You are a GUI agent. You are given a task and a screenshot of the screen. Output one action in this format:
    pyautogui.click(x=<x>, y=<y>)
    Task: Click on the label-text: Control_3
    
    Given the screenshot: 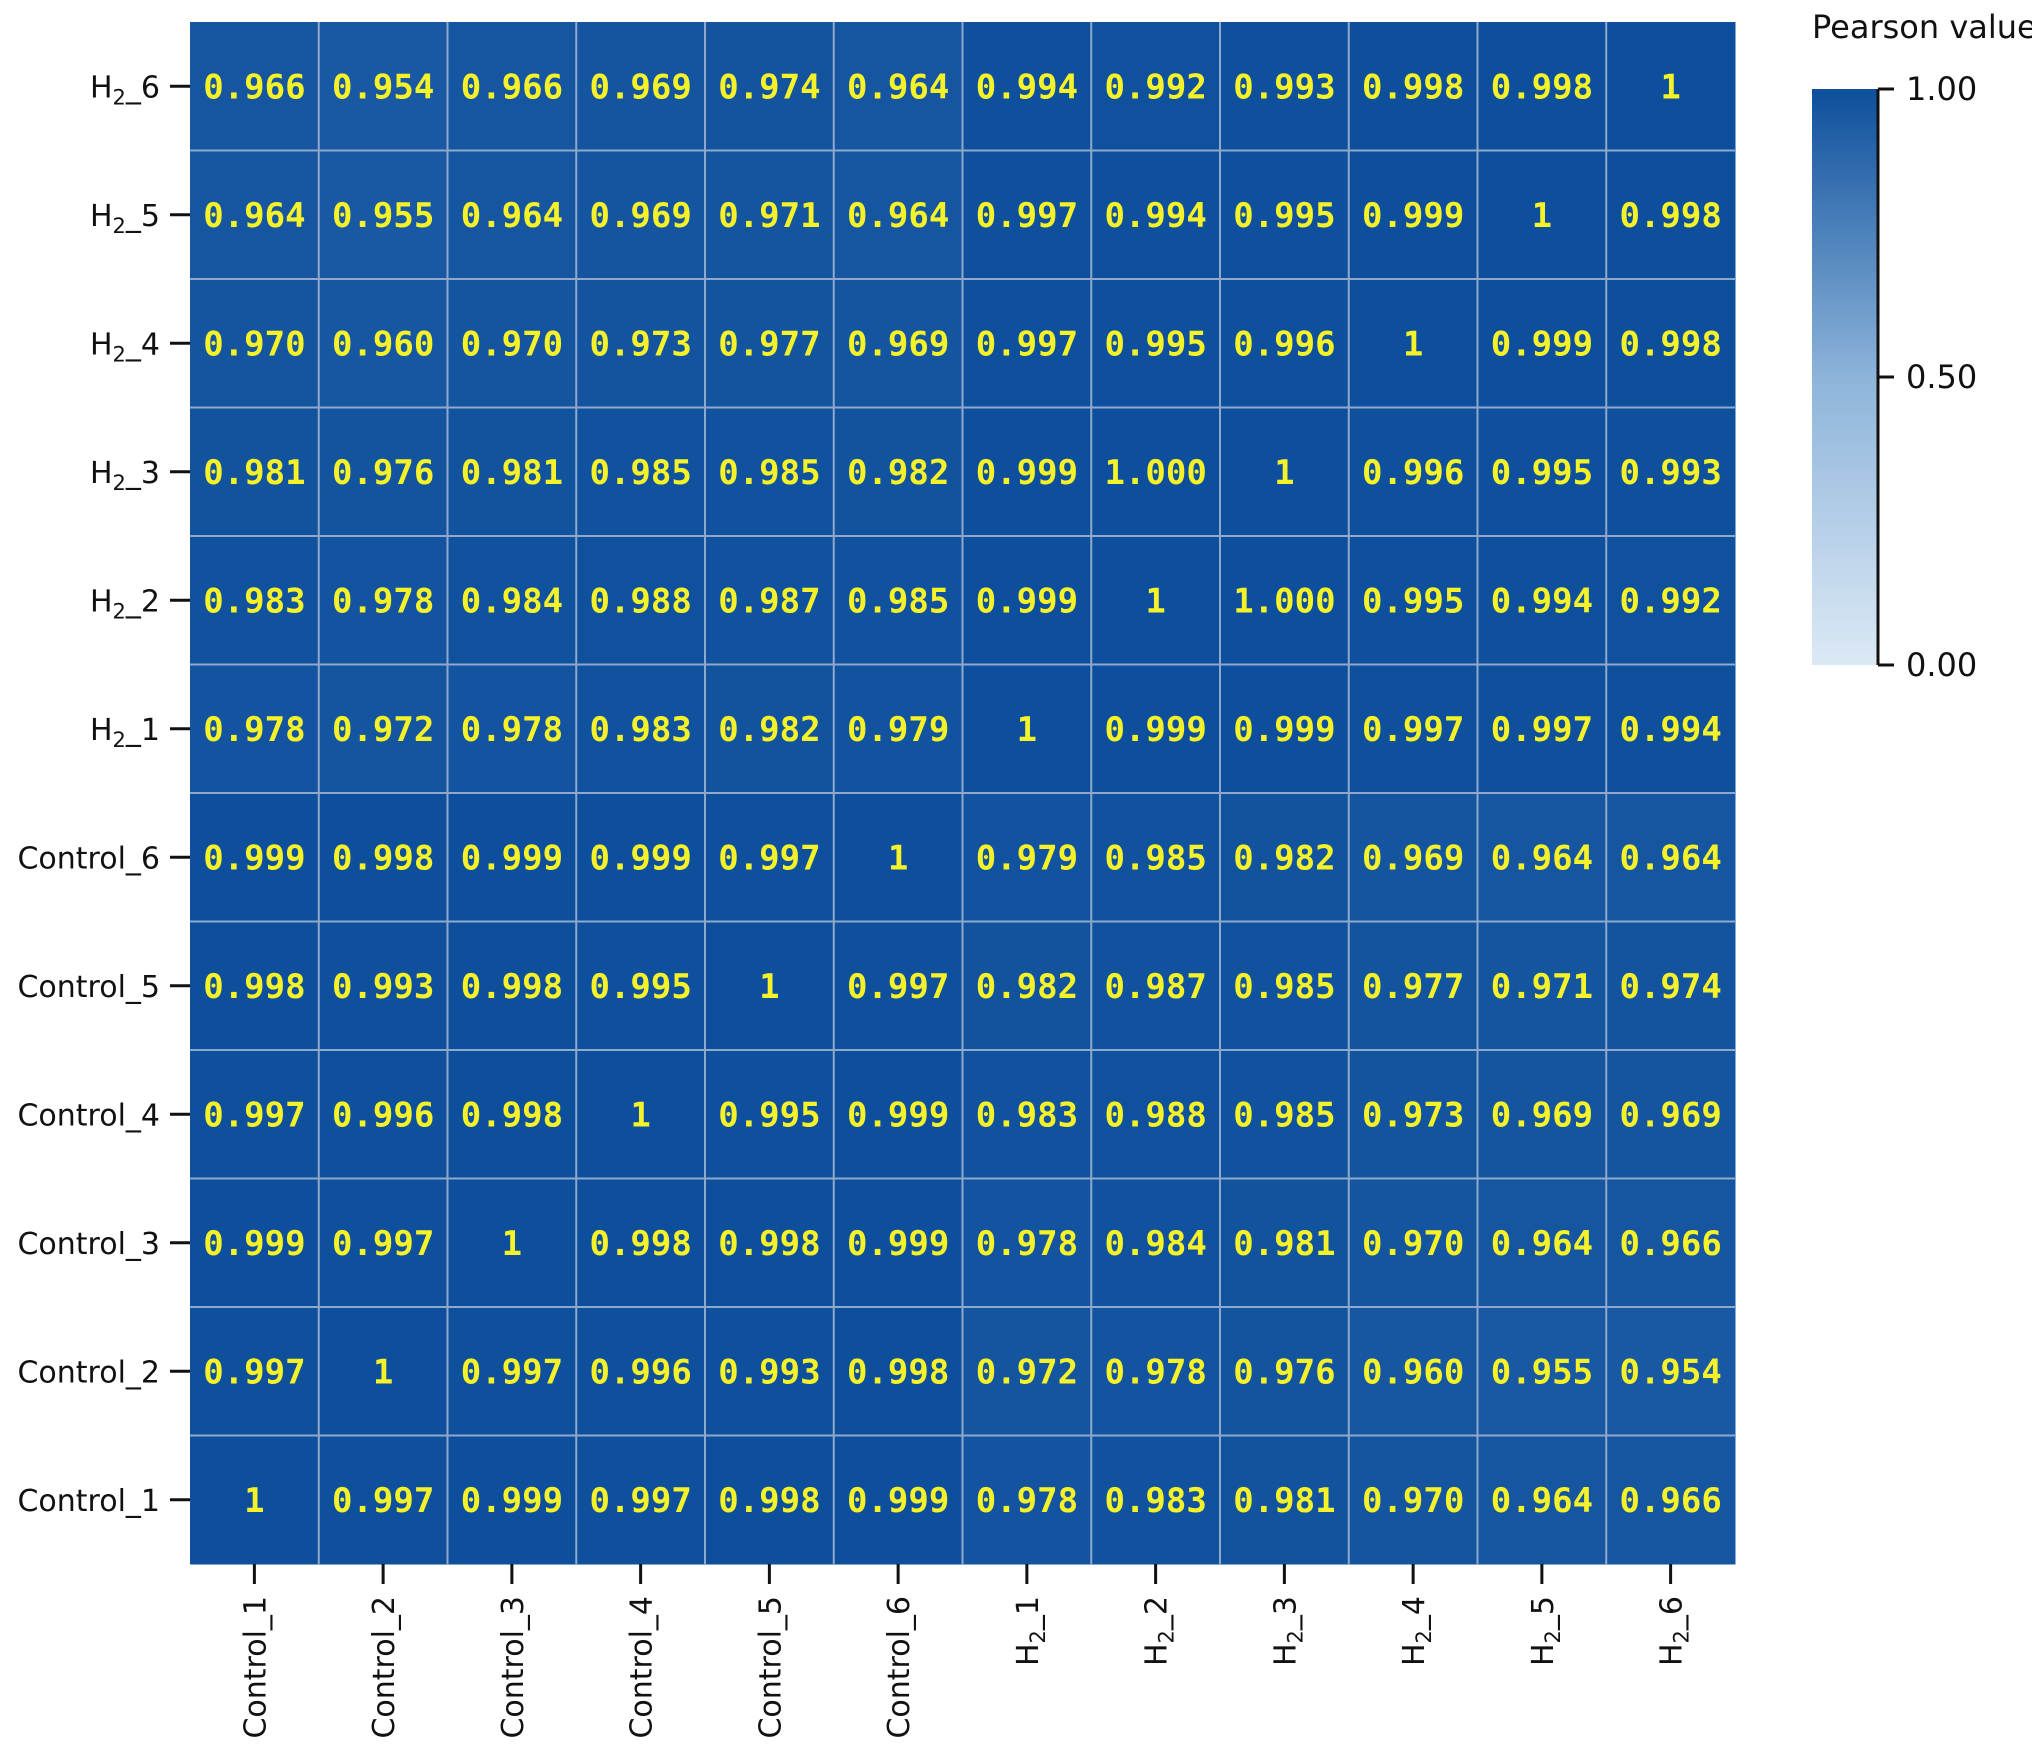 What is the action you would take?
    pyautogui.click(x=513, y=1667)
    